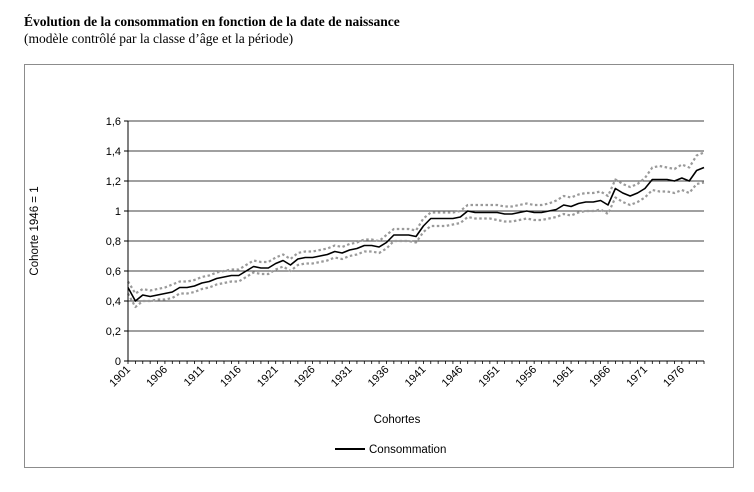 The height and width of the screenshot is (492, 754). I want to click on x-tick-label: 1911, so click(194, 376).